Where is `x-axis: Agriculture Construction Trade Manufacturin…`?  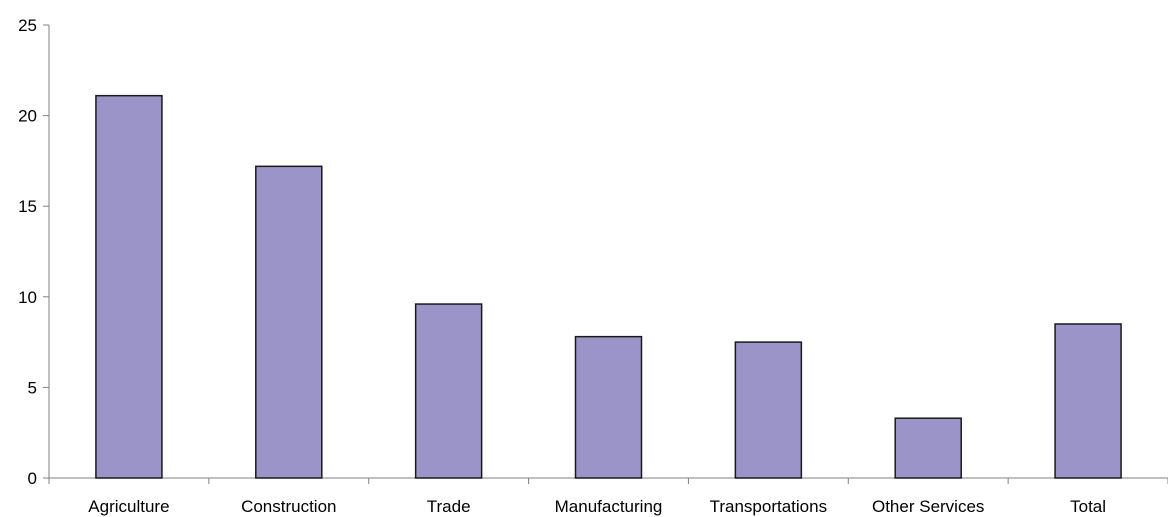 x-axis: Agriculture Construction Trade Manufacturin… is located at coordinates (608, 496).